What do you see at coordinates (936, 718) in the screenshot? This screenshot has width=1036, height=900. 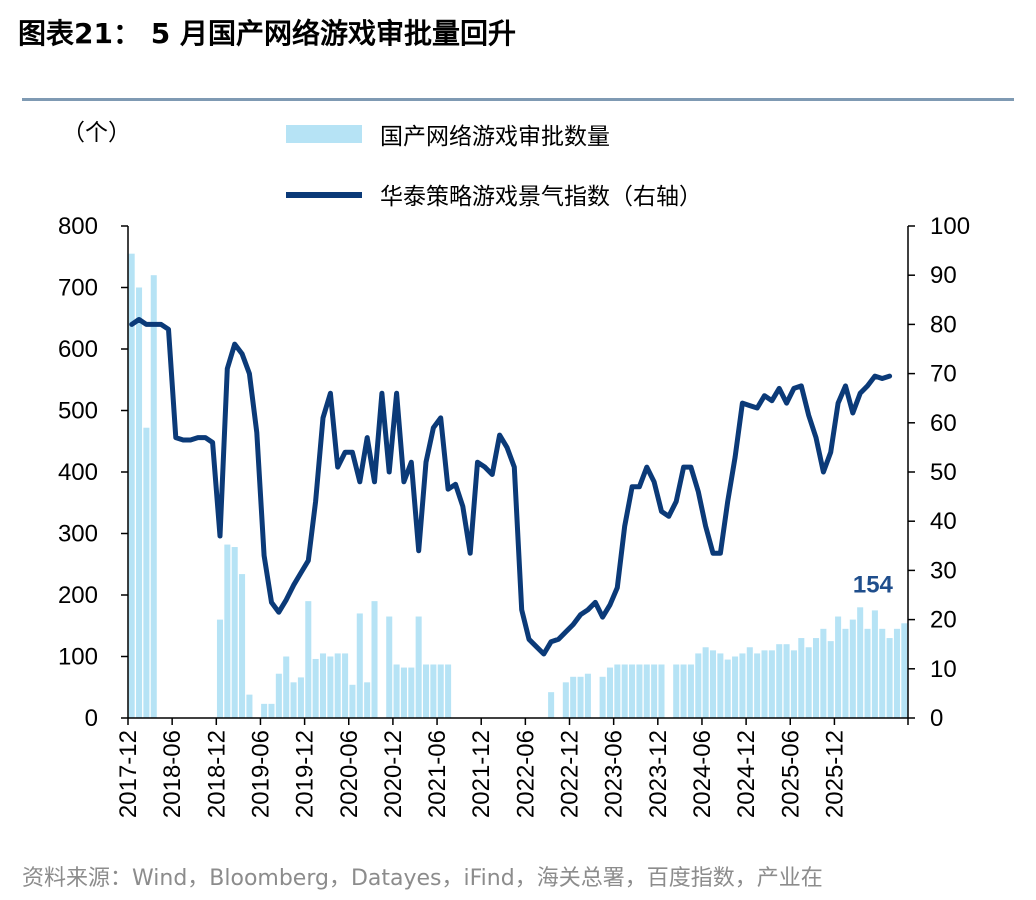 I see `right-tick-label: 0` at bounding box center [936, 718].